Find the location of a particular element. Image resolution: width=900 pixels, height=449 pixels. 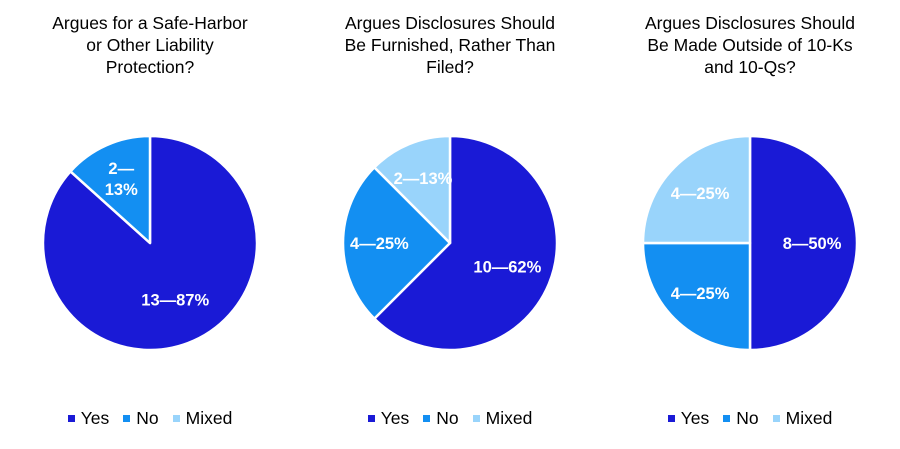

pie-chart: 13—87% 2— 13% is located at coordinates (150, 243).